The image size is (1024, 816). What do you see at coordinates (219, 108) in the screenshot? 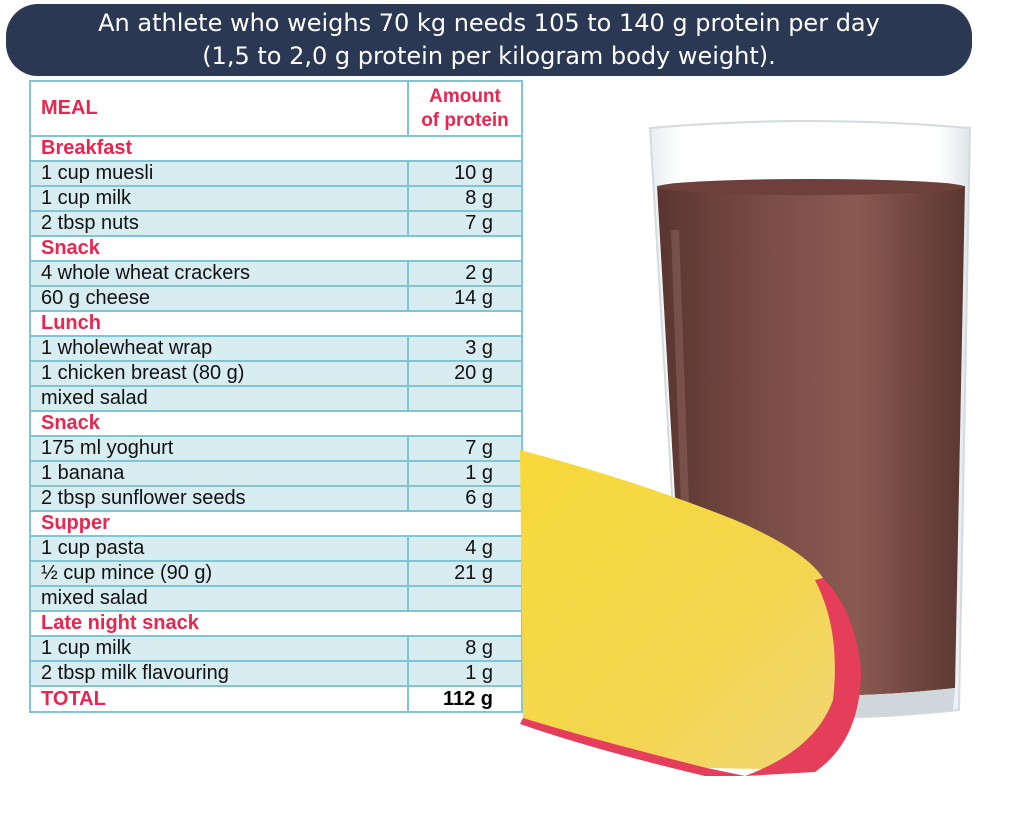
I see `meal-header: MEAL` at bounding box center [219, 108].